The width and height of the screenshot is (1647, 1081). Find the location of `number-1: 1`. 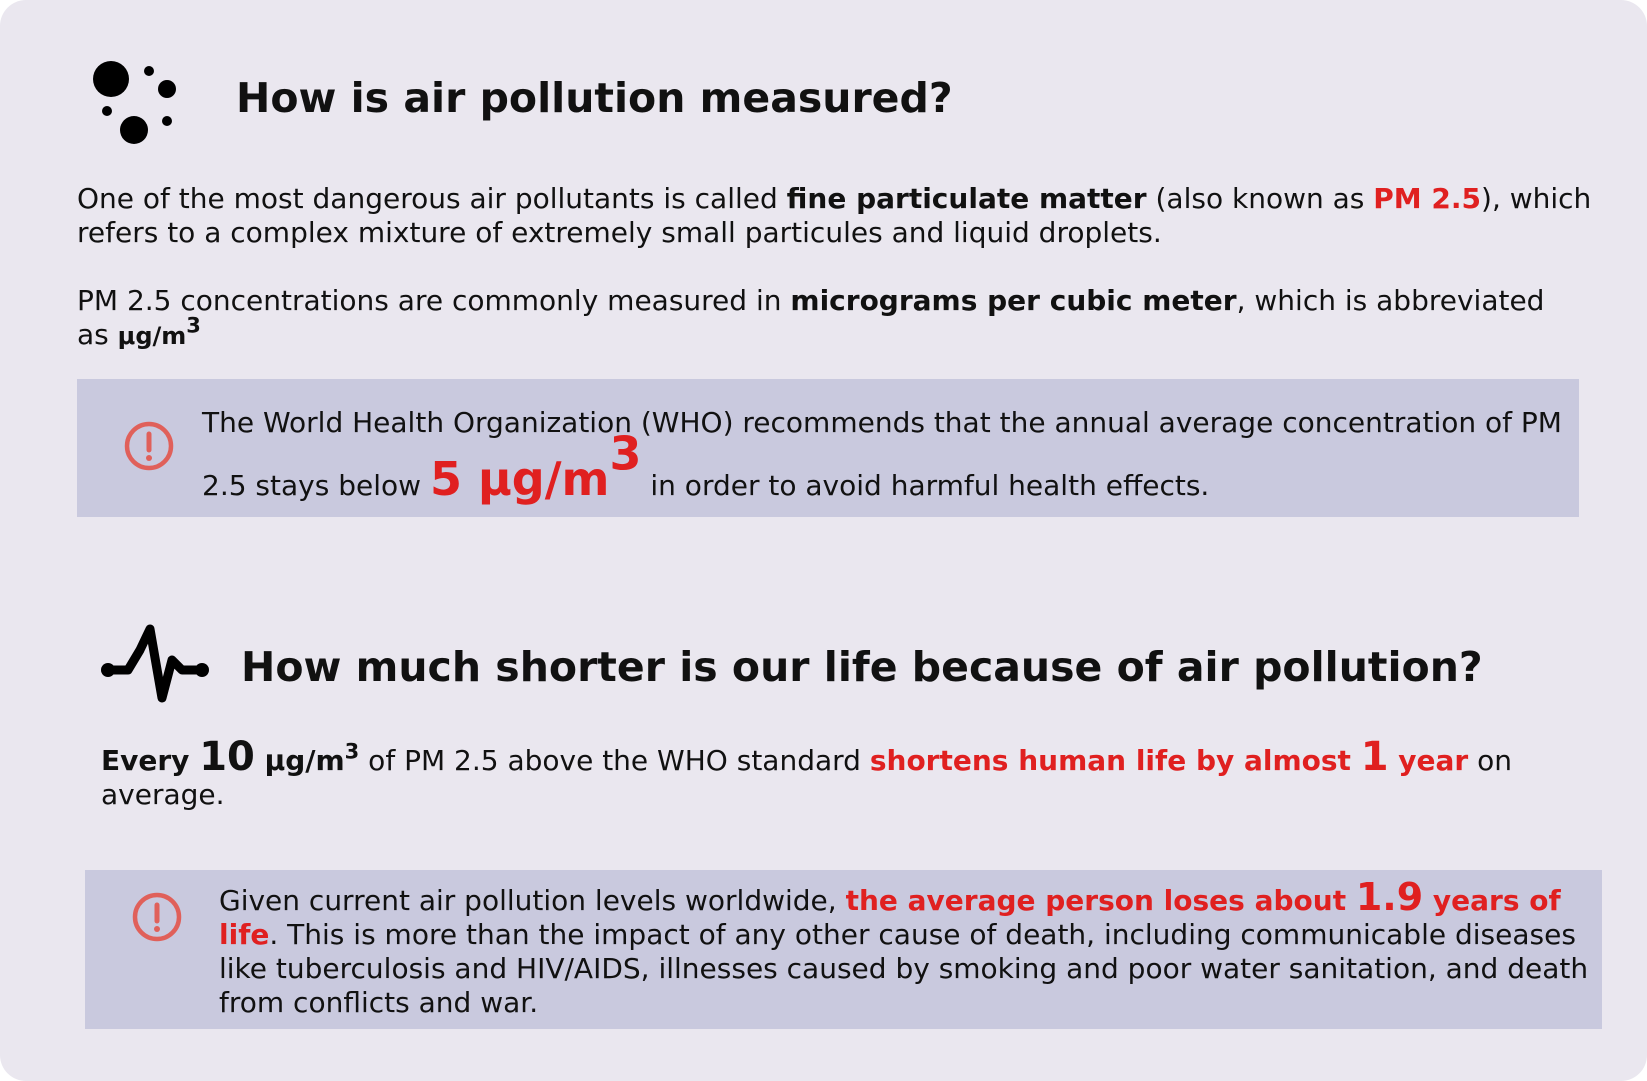

number-1: 1 is located at coordinates (1374, 757).